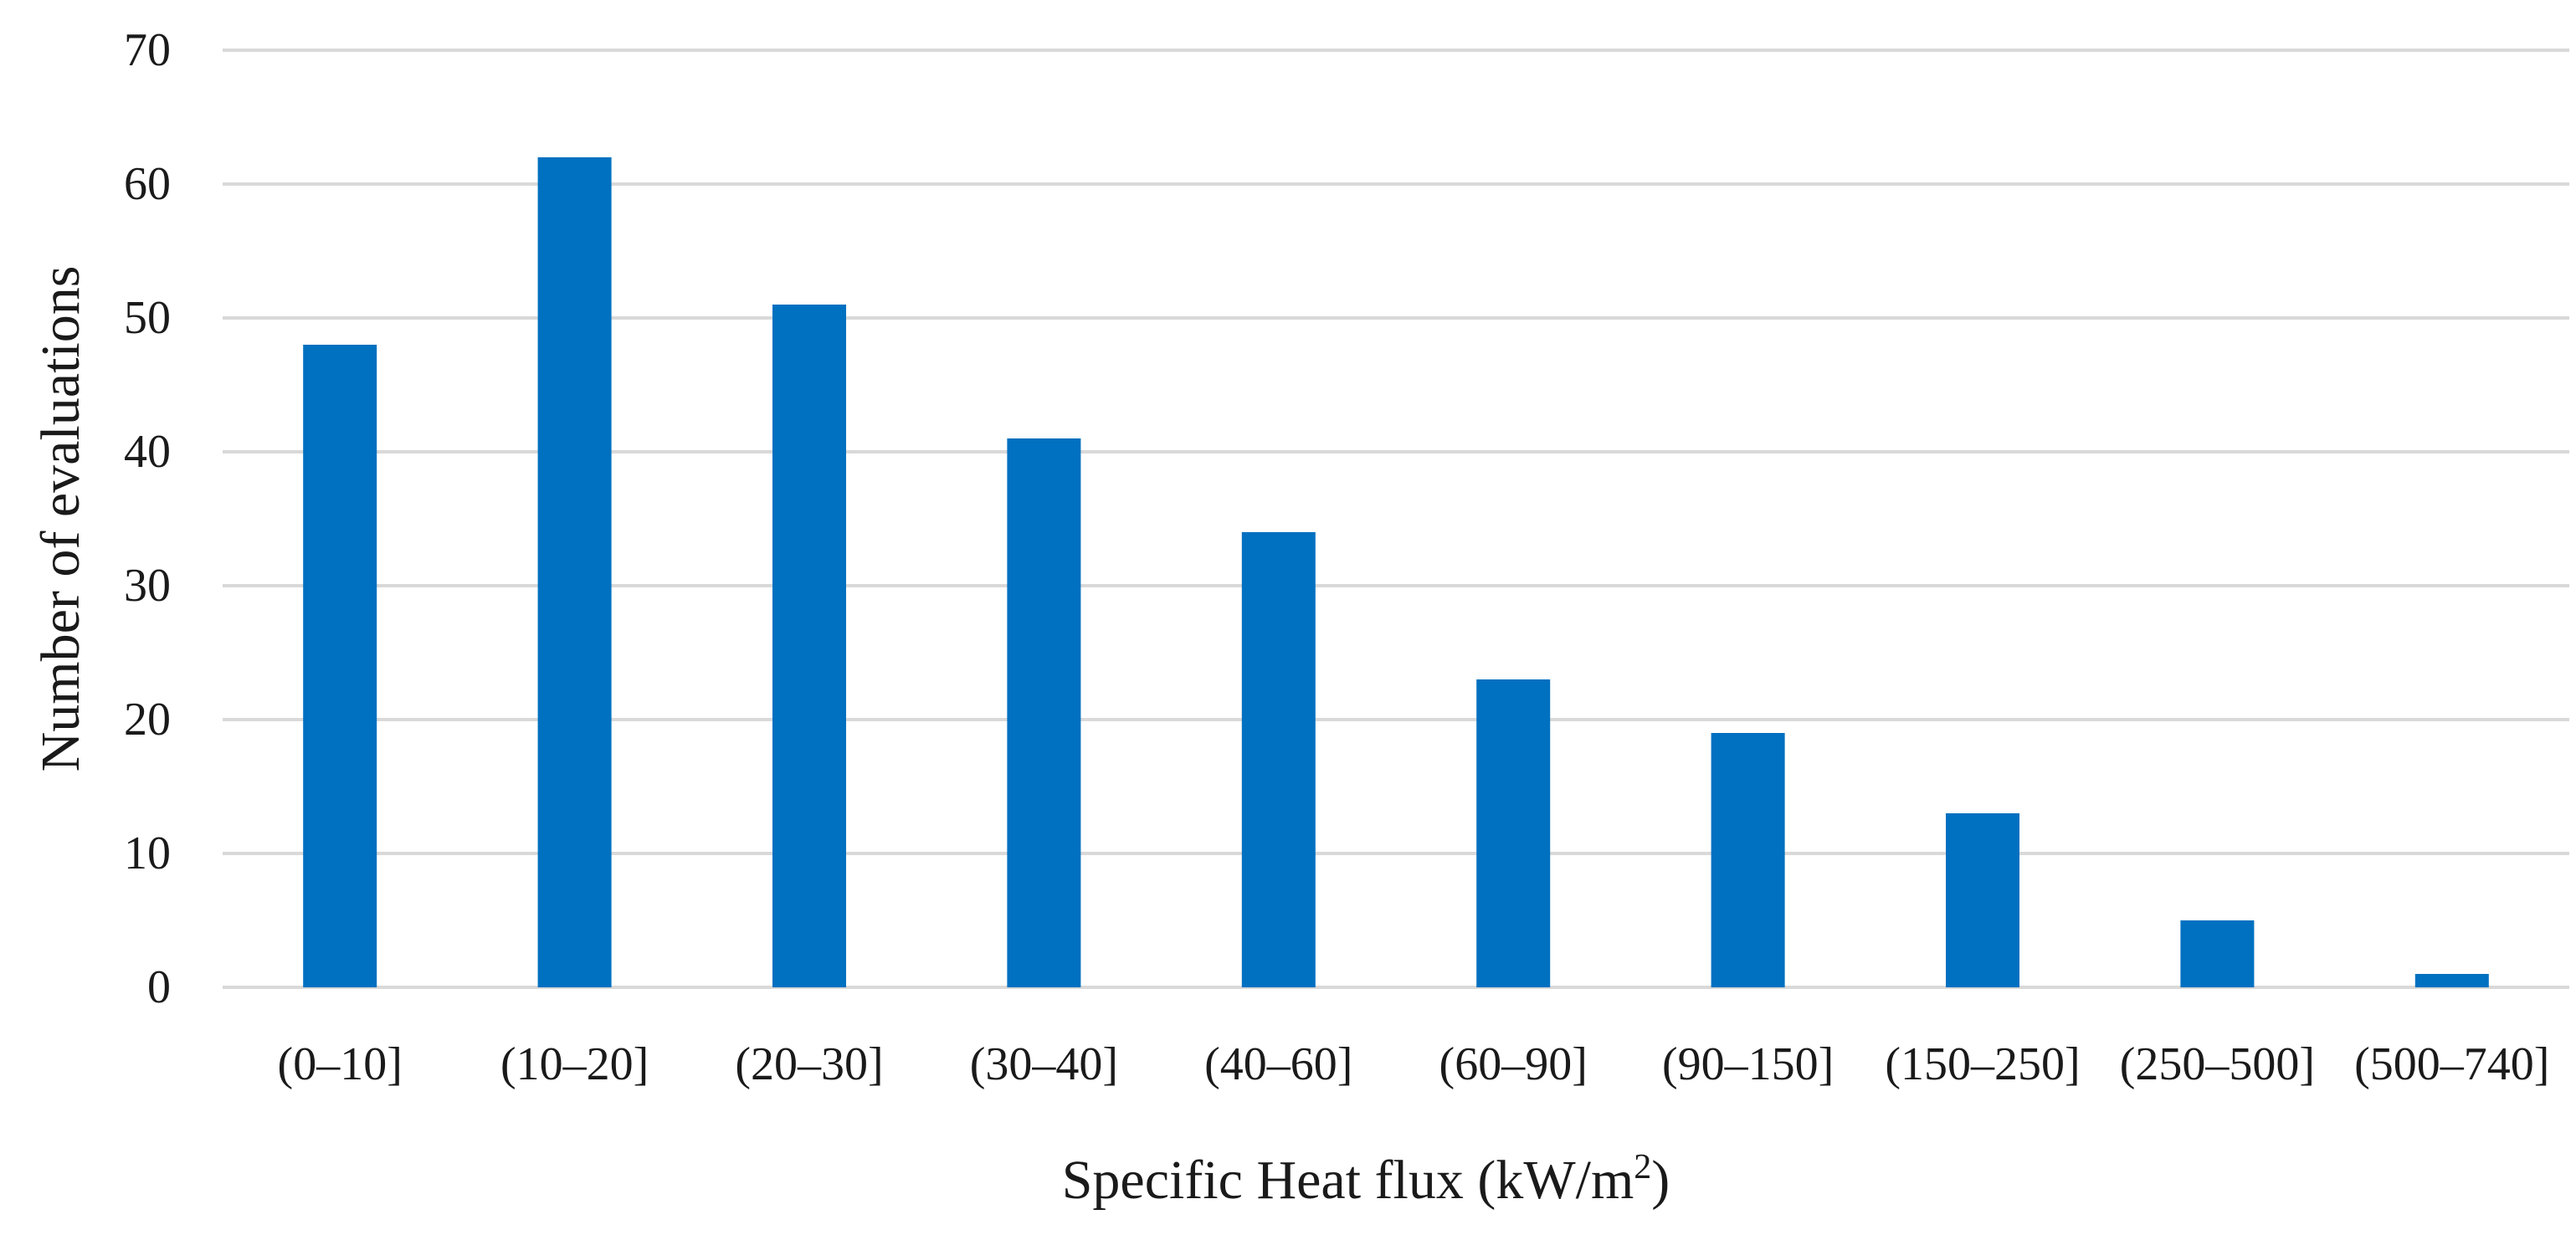  What do you see at coordinates (1278, 1064) in the screenshot?
I see `x-tick-label: (40–60]` at bounding box center [1278, 1064].